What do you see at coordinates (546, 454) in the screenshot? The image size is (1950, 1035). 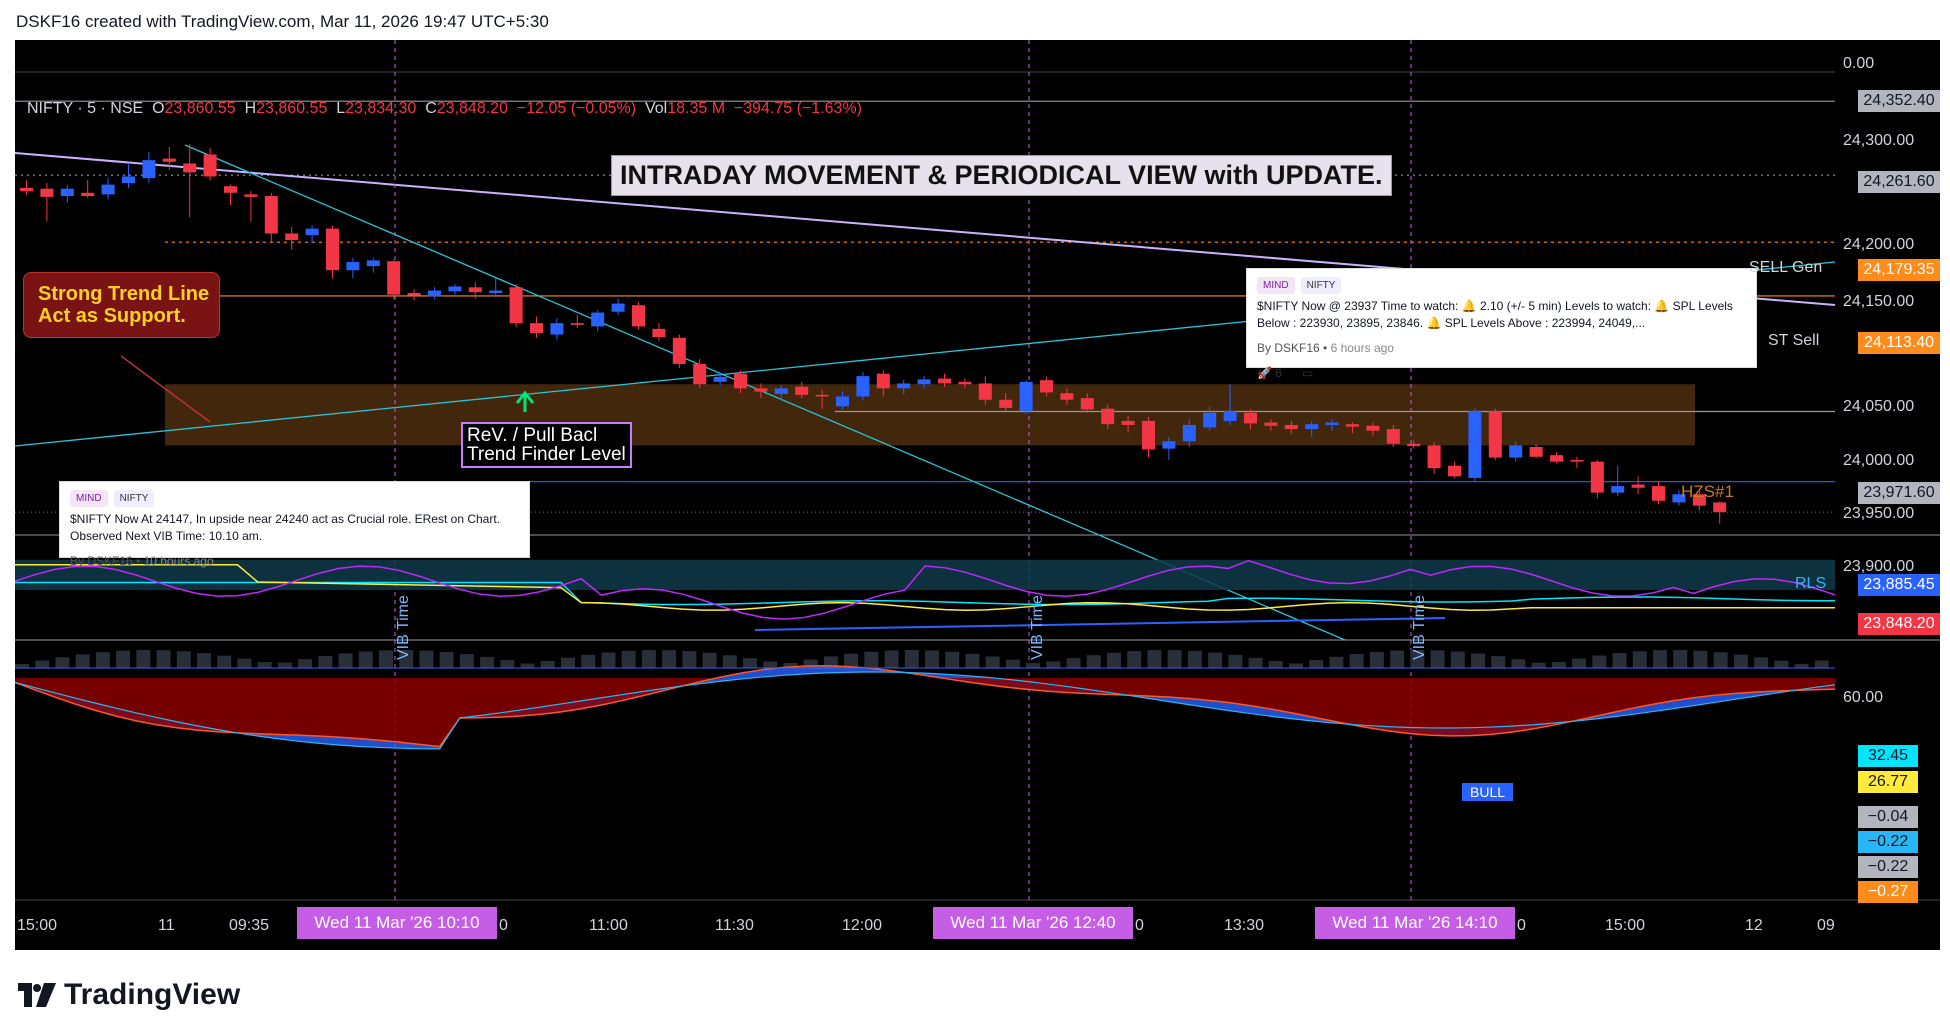 I see `reversal-line-2: Trend Finder Level` at bounding box center [546, 454].